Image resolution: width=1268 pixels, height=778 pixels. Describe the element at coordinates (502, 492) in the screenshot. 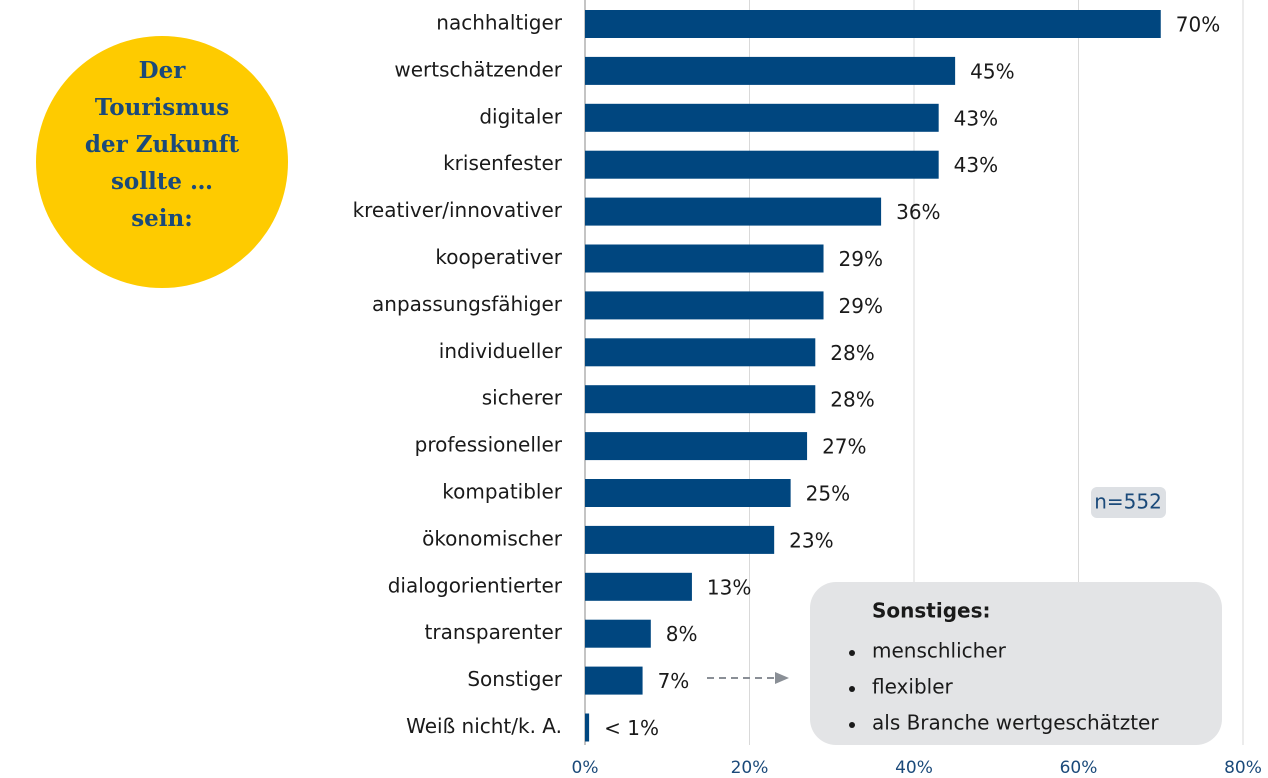

I see `category-label: kompatibler` at that location.